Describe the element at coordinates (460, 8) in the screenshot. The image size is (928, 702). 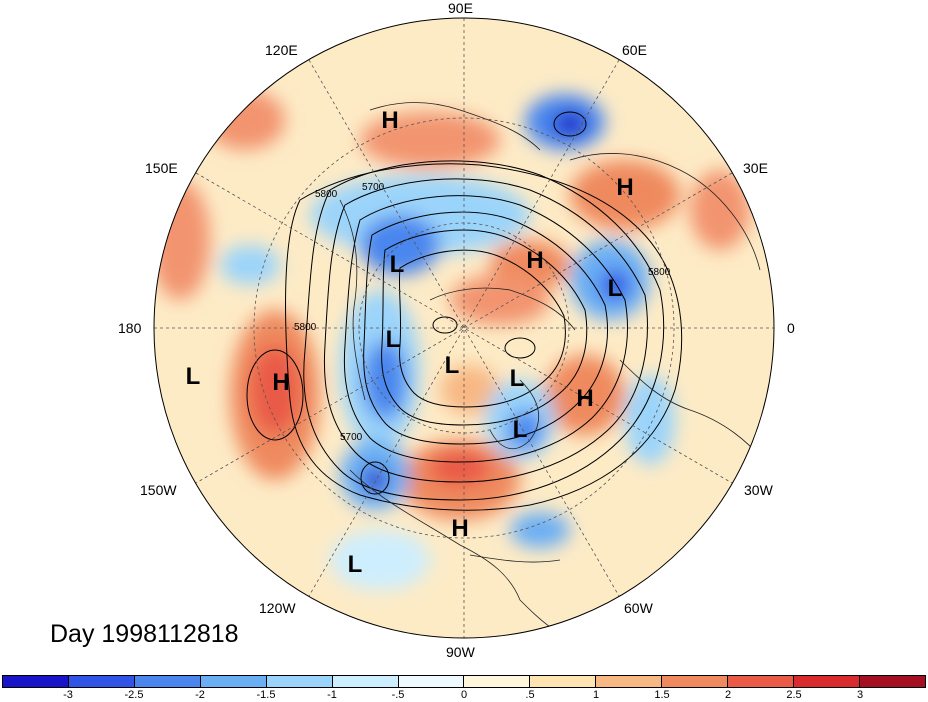
I see `lon-90e: 90E` at that location.